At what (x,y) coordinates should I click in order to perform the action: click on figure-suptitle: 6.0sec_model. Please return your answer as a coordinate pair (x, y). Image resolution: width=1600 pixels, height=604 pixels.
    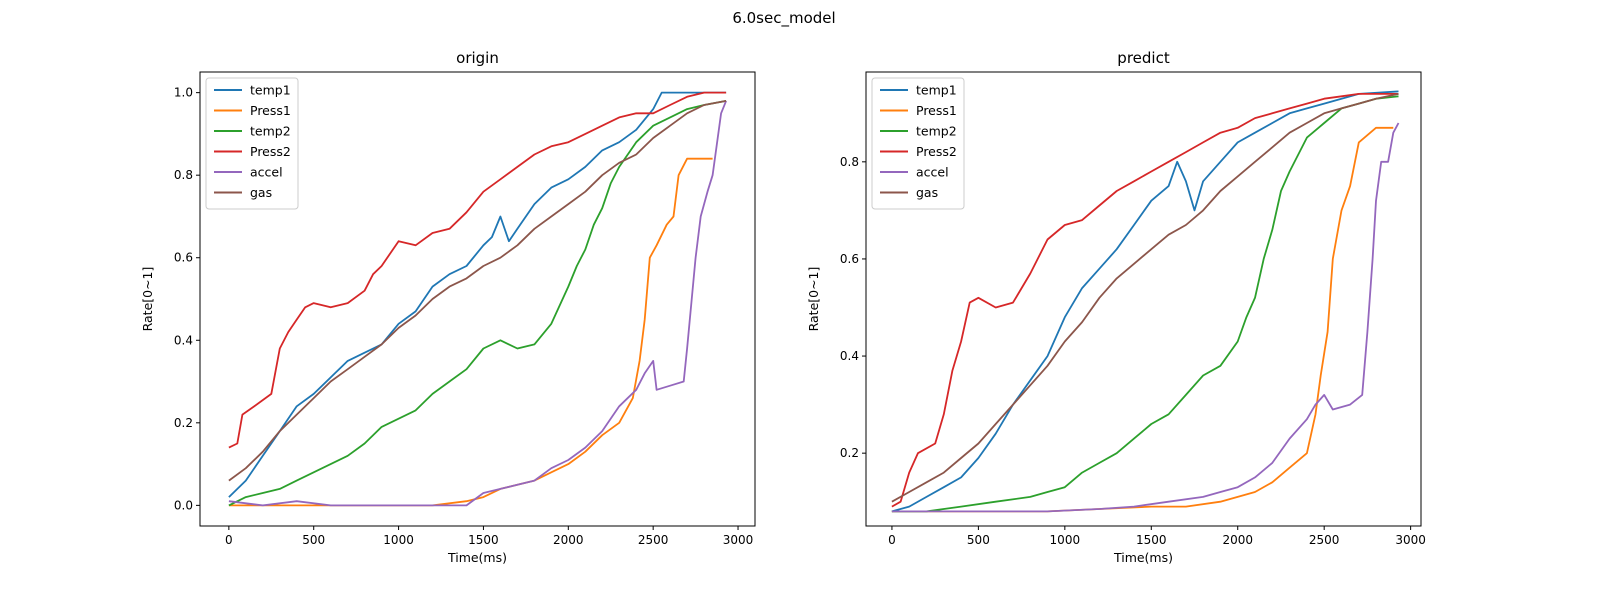
    Looking at the image, I should click on (783, 18).